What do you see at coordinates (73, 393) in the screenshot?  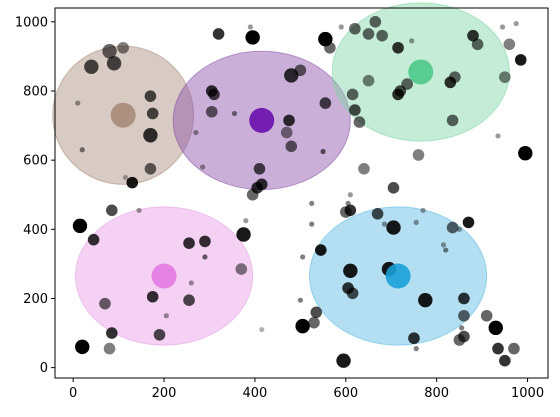 I see `x-tick-label: 0` at bounding box center [73, 393].